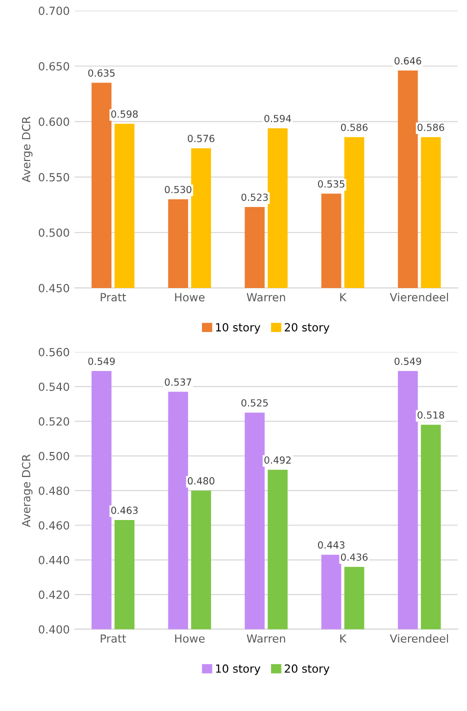 The image size is (467, 711). What do you see at coordinates (54, 560) in the screenshot?
I see `y-tick-label: 0.440` at bounding box center [54, 560].